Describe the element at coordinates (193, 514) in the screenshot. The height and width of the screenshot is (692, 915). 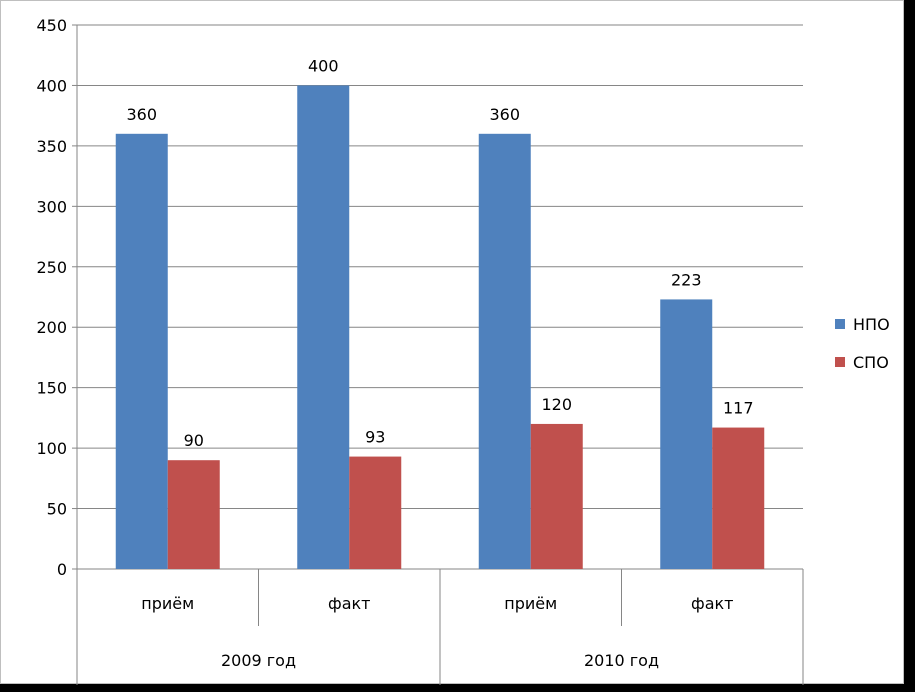
I see `bar-СПО-0` at that location.